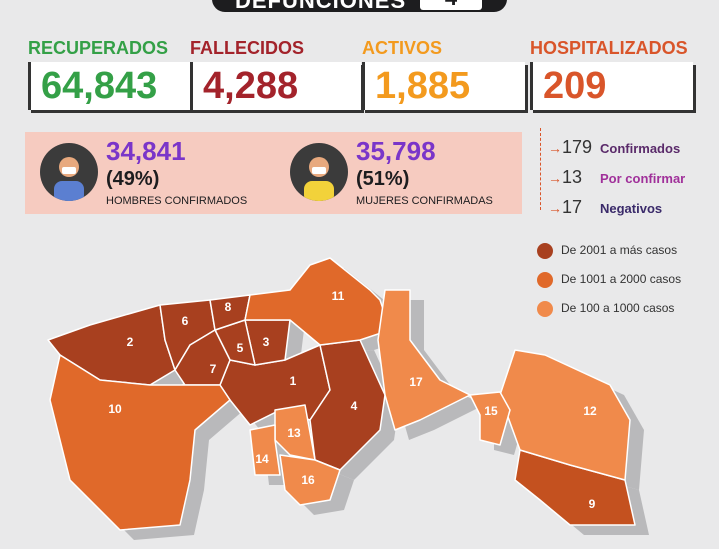 This screenshot has width=719, height=549. What do you see at coordinates (213, 369) in the screenshot?
I see `municipality-label: 7` at bounding box center [213, 369].